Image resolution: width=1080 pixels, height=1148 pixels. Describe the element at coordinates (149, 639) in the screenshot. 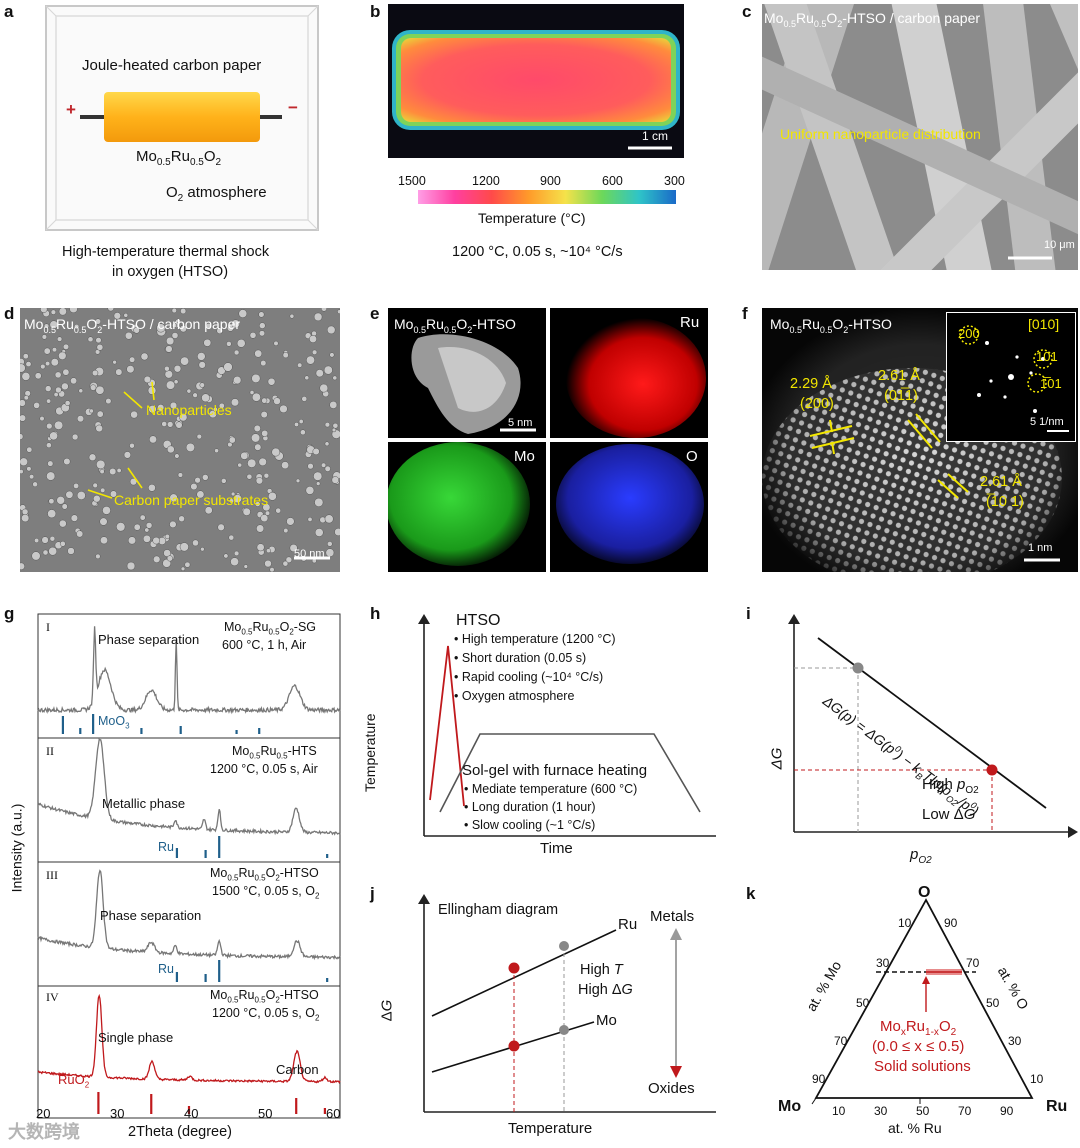

I see `xrd-note-1: Phase separation` at that location.